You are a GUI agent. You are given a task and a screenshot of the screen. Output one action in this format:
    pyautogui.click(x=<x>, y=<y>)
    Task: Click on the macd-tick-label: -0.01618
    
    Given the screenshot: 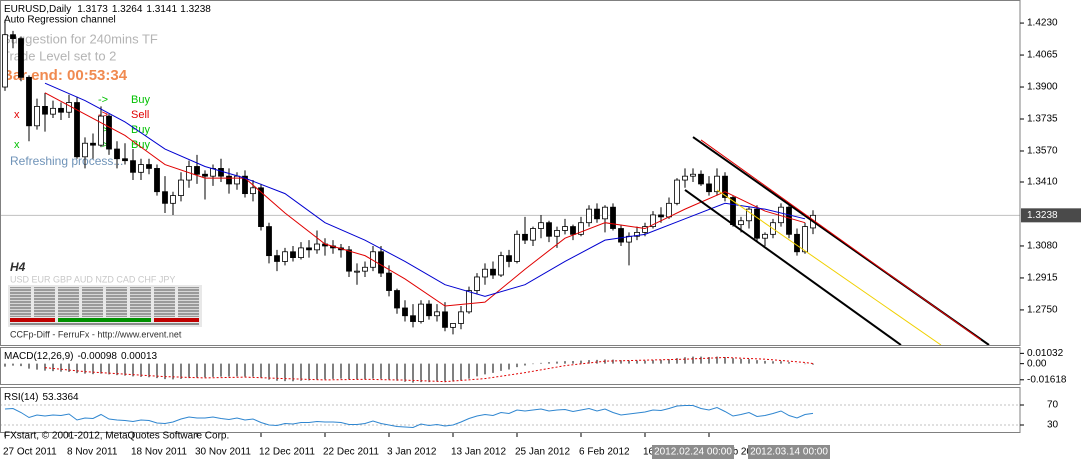 What is the action you would take?
    pyautogui.click(x=1047, y=379)
    